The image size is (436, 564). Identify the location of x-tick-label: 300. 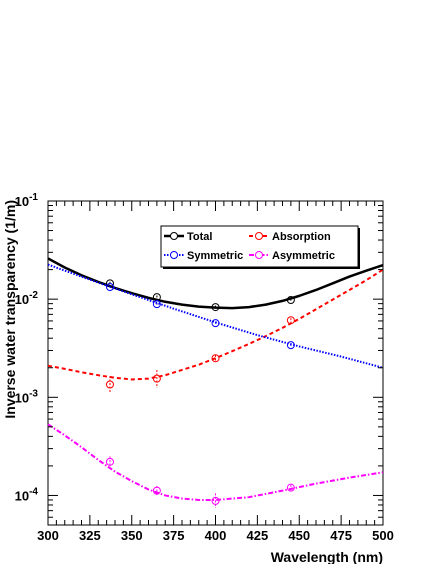
(48, 535).